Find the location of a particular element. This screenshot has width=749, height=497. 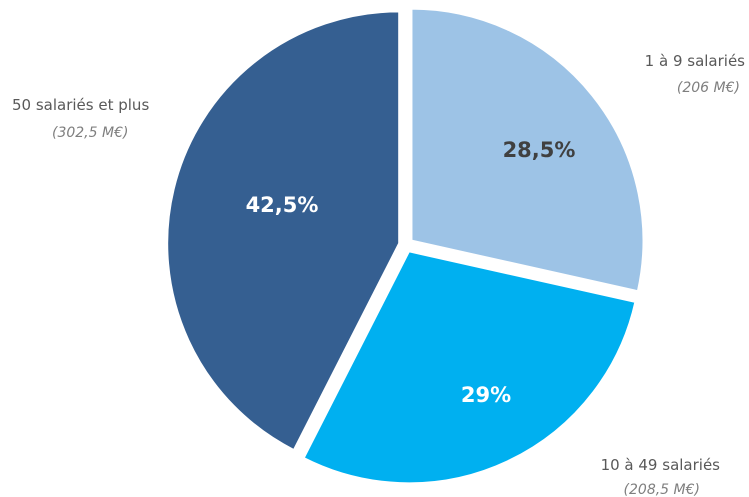

value-label-50-plus: (302,5 M€) is located at coordinates (90, 133).